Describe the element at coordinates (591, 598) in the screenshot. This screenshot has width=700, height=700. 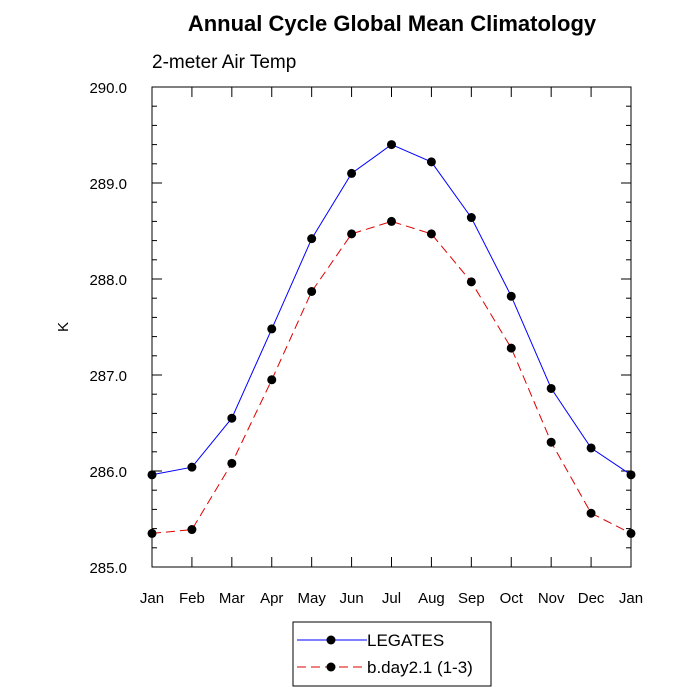
I see `x-tick-label: Dec` at that location.